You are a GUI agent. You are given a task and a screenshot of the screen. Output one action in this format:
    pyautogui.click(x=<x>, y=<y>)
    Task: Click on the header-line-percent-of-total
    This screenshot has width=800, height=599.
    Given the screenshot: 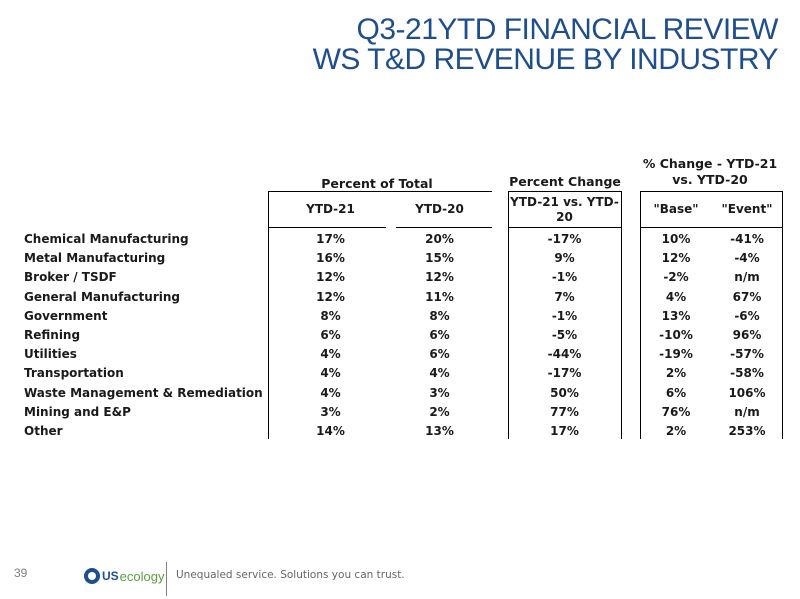 What is the action you would take?
    pyautogui.click(x=380, y=191)
    